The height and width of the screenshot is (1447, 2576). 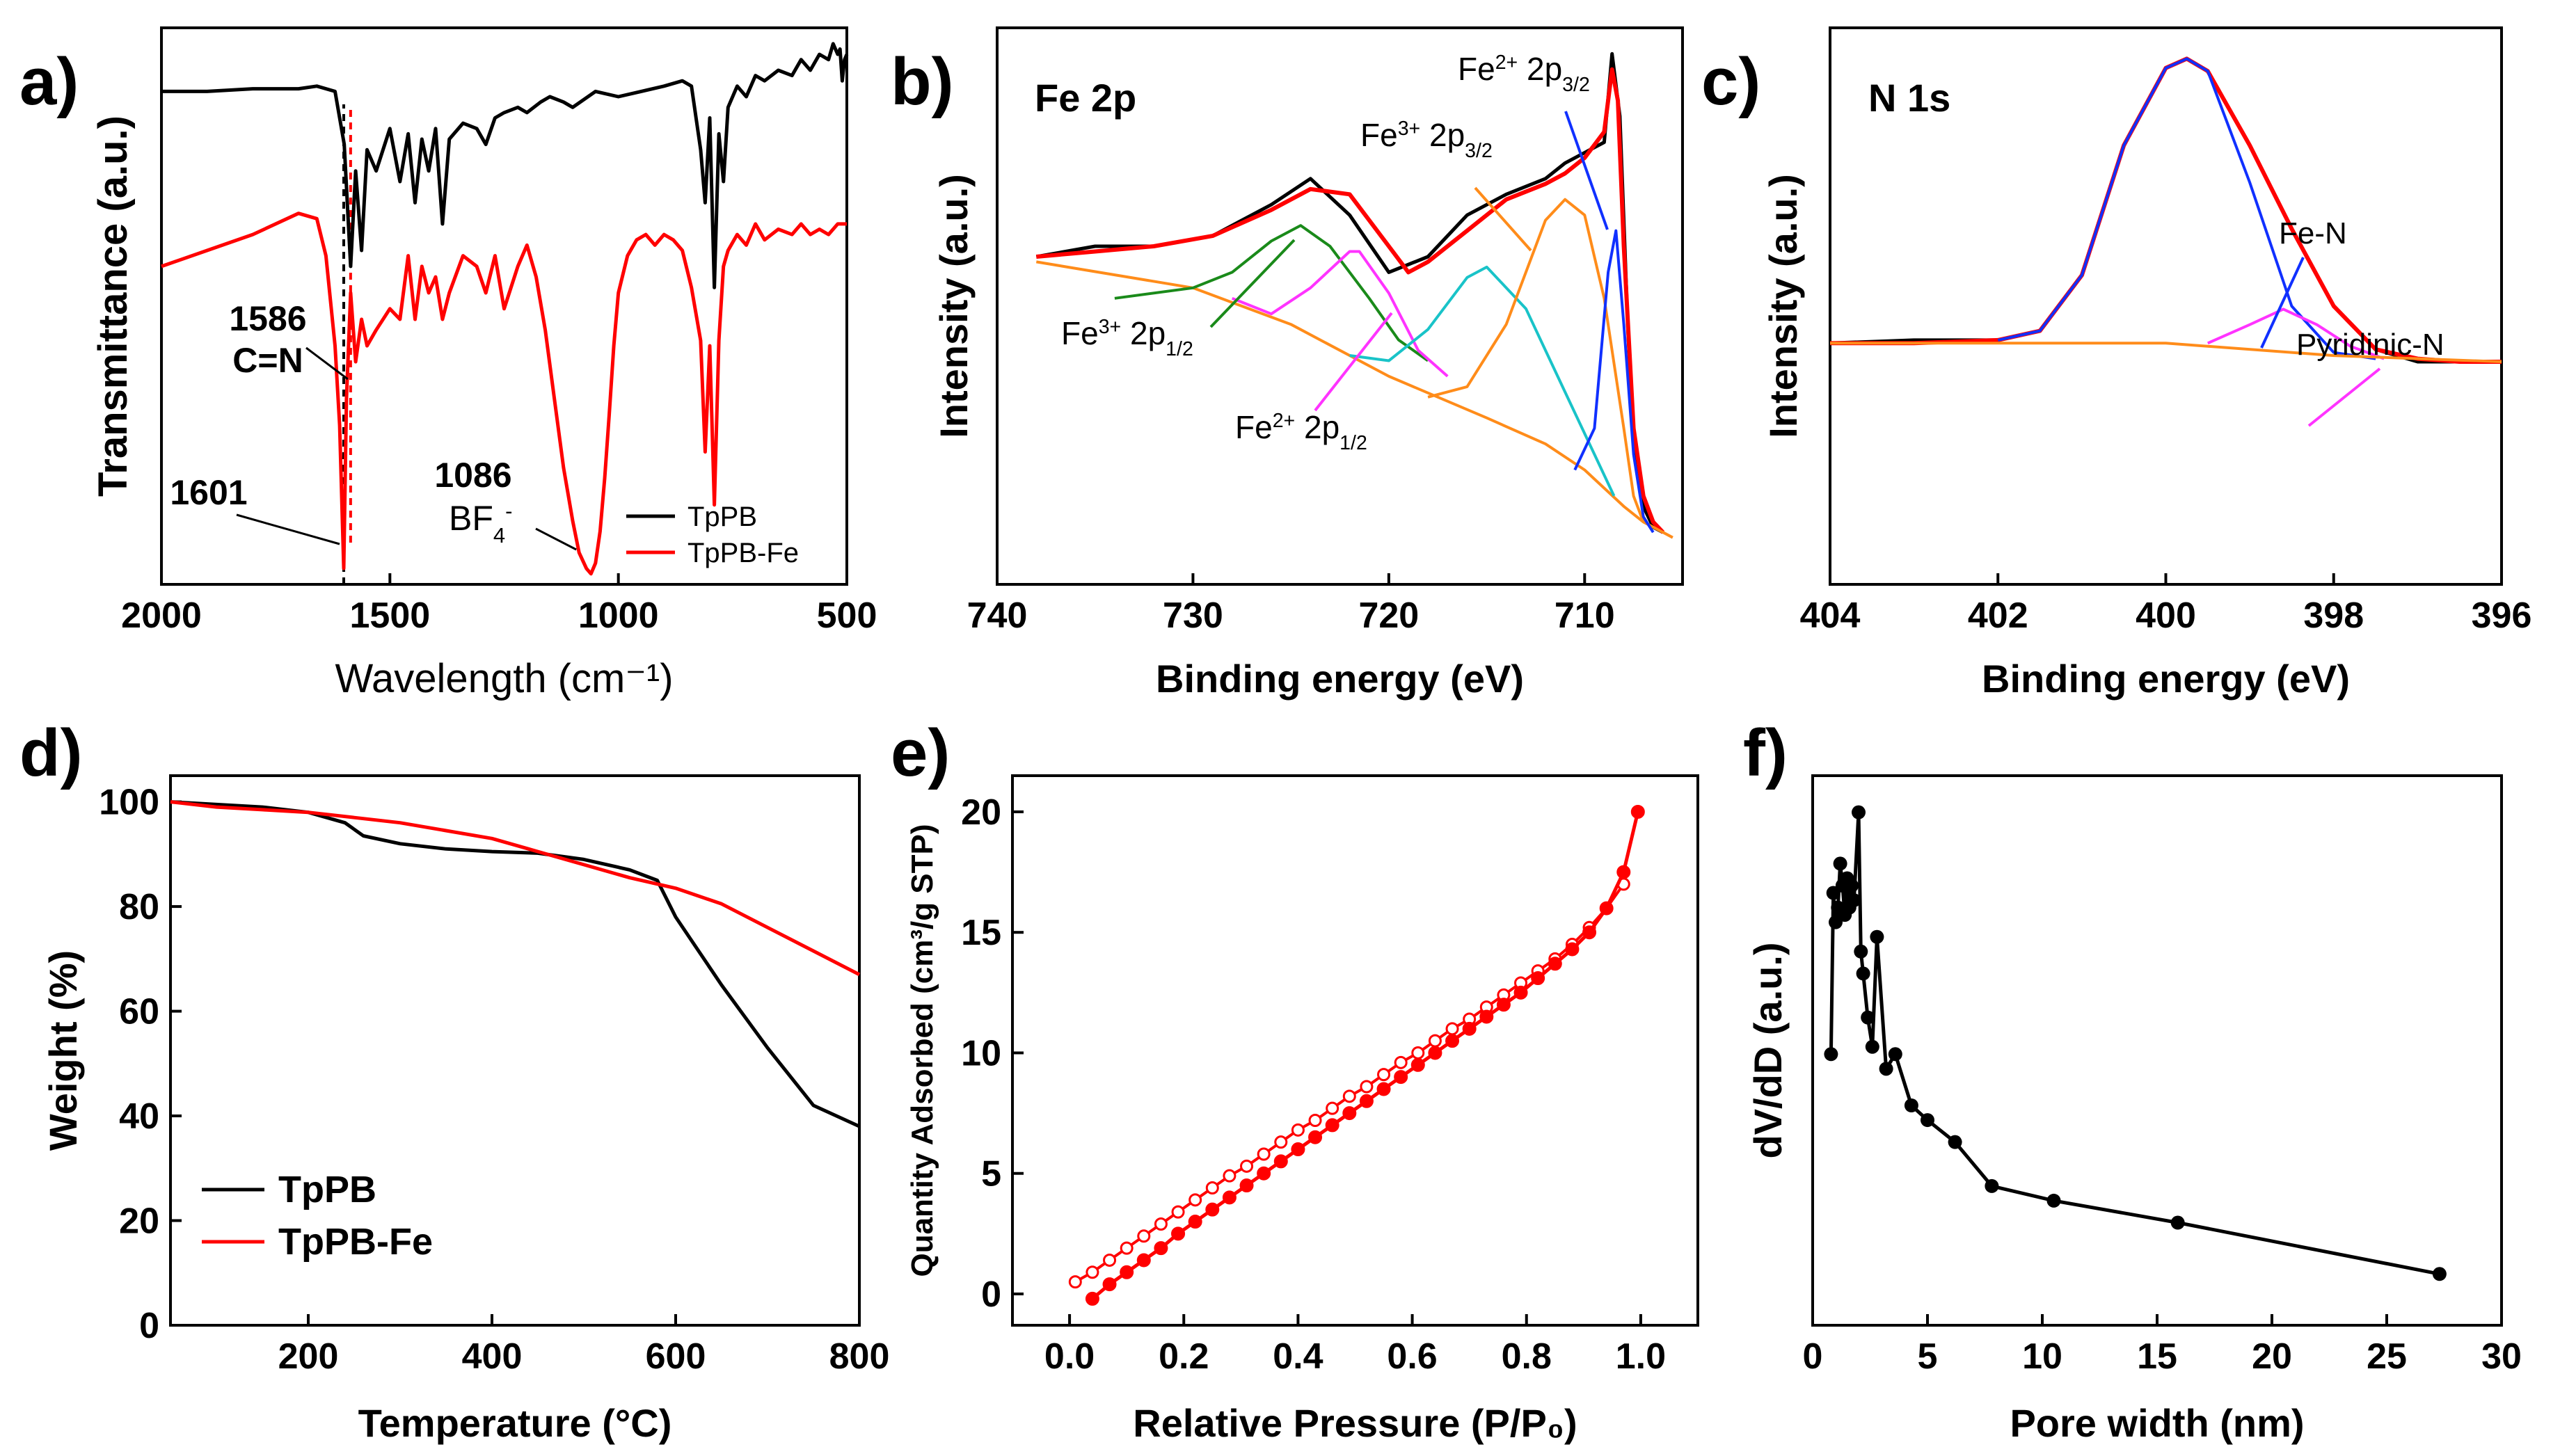 What do you see at coordinates (1353, 362) in the screenshot?
I see `arrow-fe2-2p12` at bounding box center [1353, 362].